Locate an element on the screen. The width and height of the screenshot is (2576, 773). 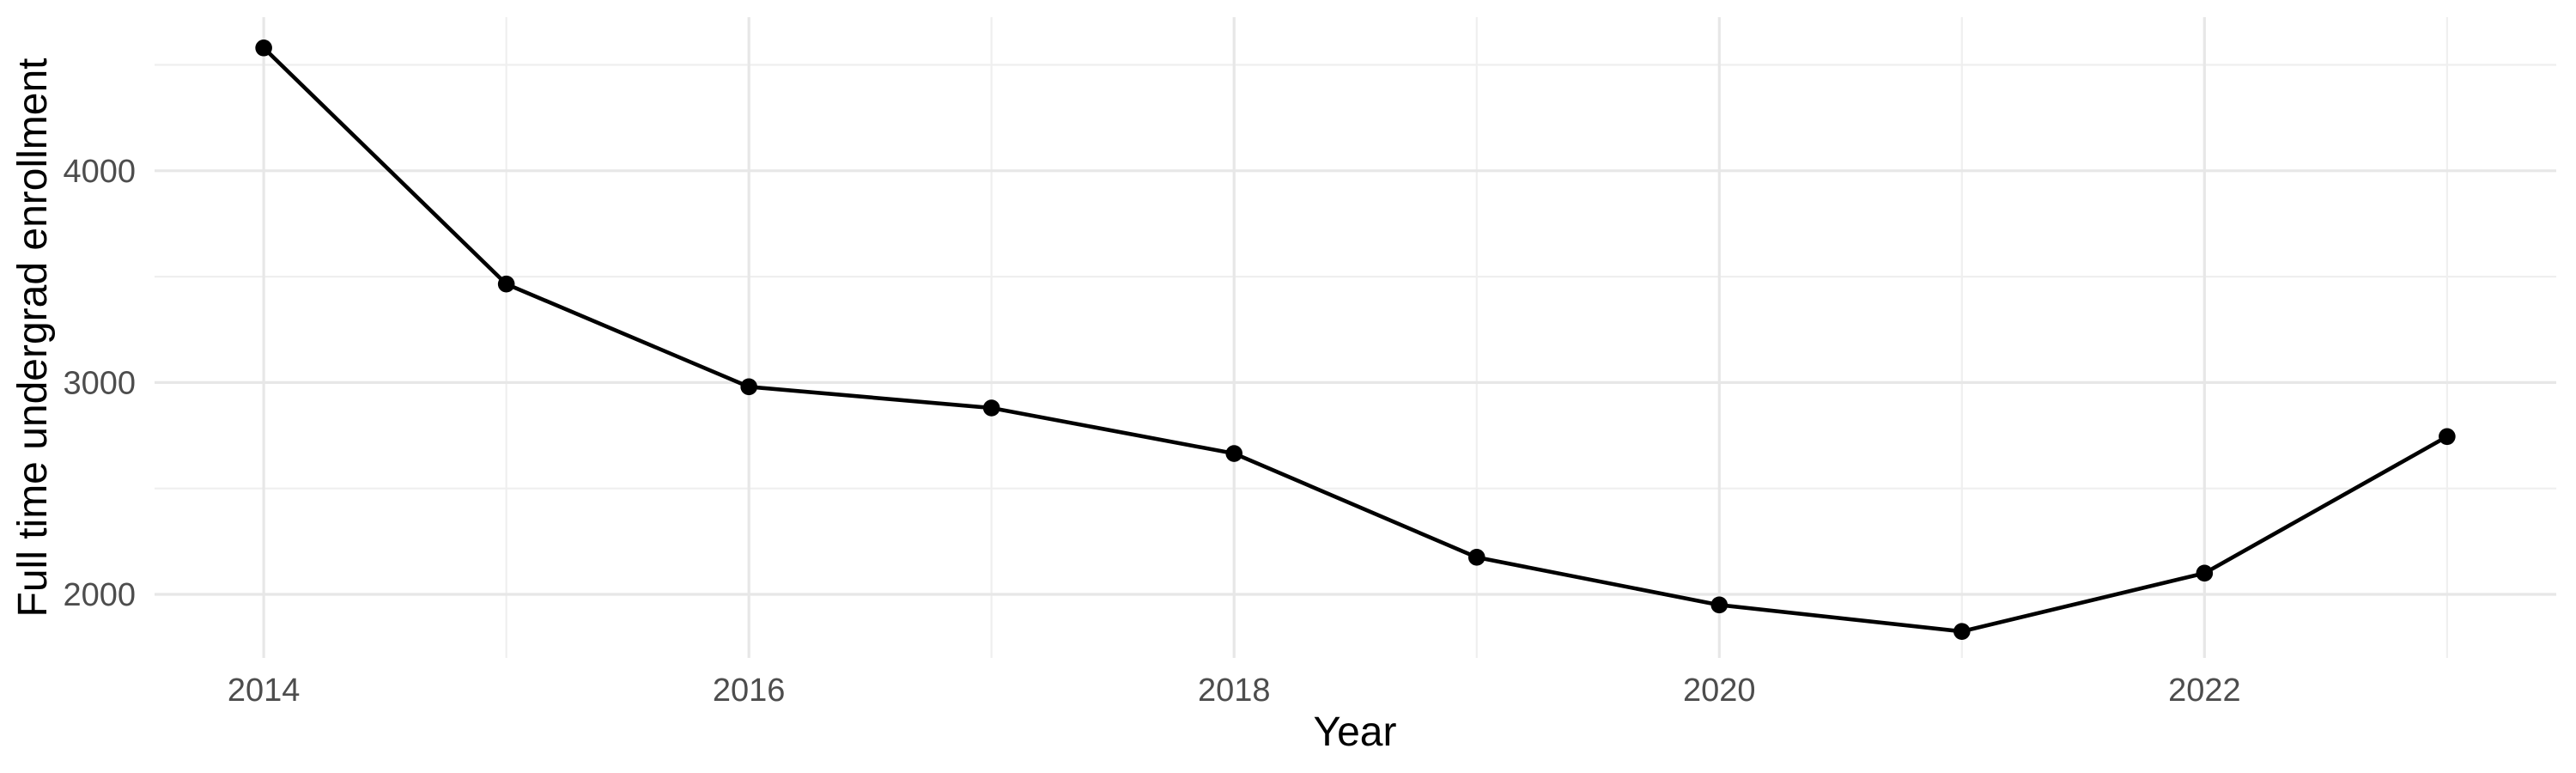
y-axis-title: Full time undergrad enrollment is located at coordinates (33, 338).